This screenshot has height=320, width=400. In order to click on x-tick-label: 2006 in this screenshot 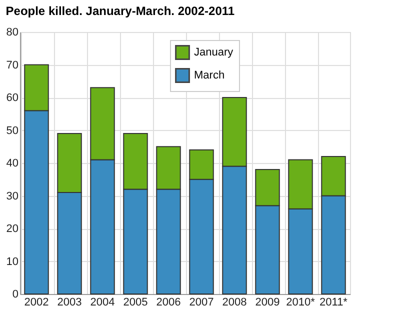, I will do `click(168, 302)`.